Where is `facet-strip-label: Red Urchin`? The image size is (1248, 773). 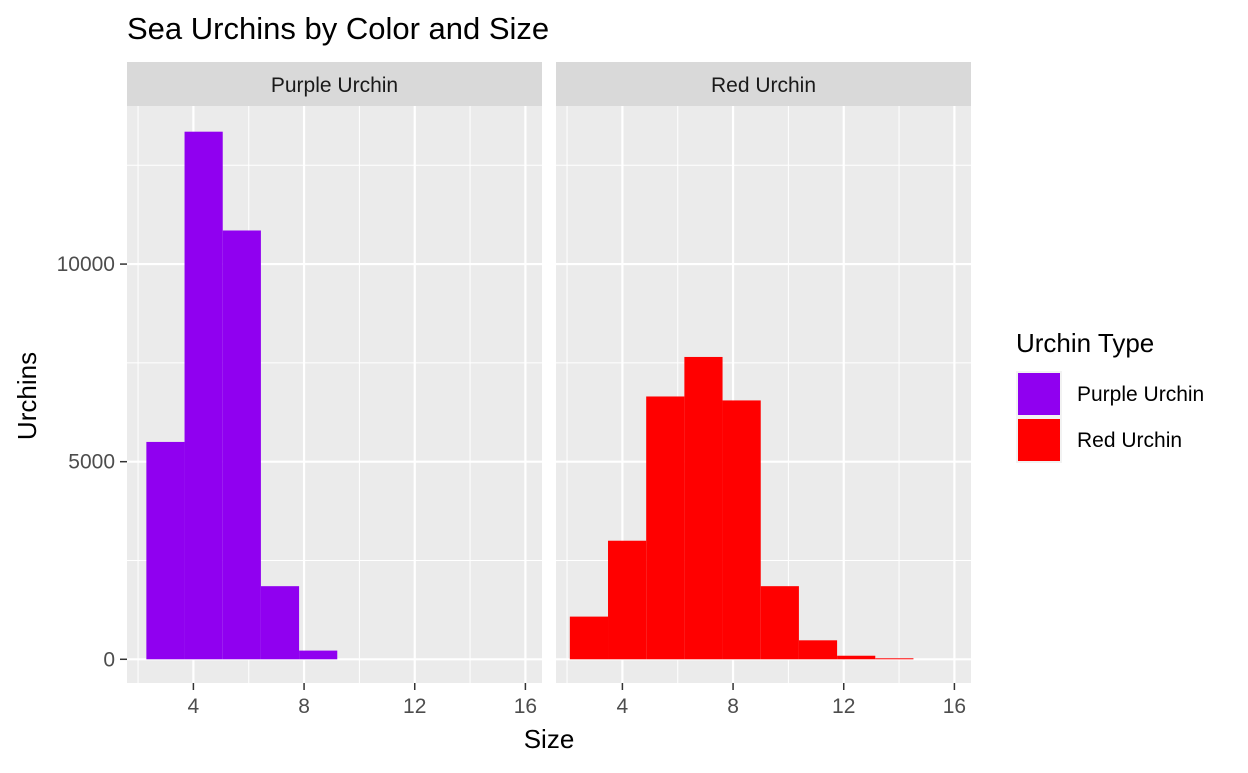 facet-strip-label: Red Urchin is located at coordinates (763, 85).